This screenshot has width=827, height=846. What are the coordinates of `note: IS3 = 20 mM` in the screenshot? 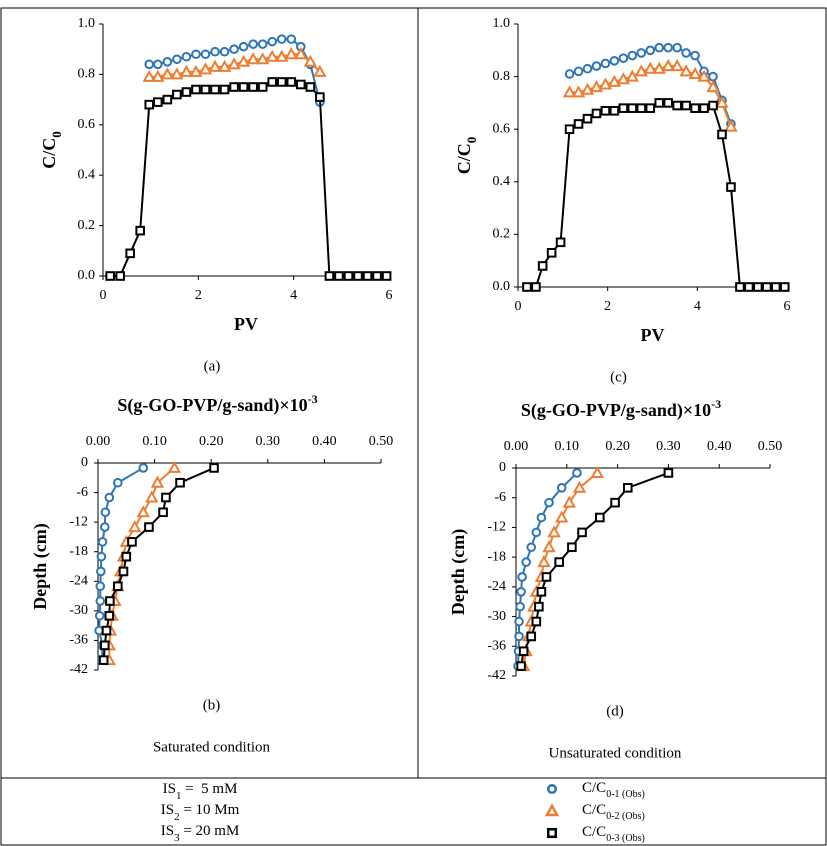 It's located at (200, 833).